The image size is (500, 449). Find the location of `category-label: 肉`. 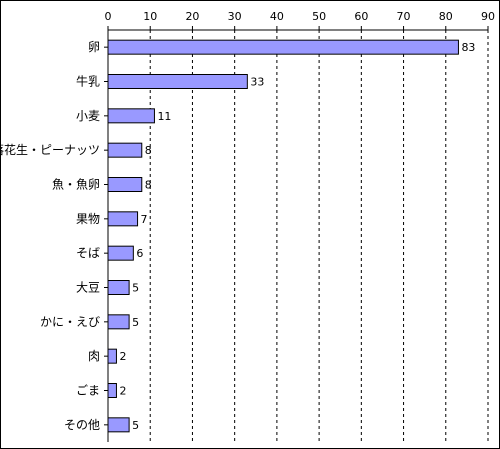

category-label: 肉 is located at coordinates (94, 356).